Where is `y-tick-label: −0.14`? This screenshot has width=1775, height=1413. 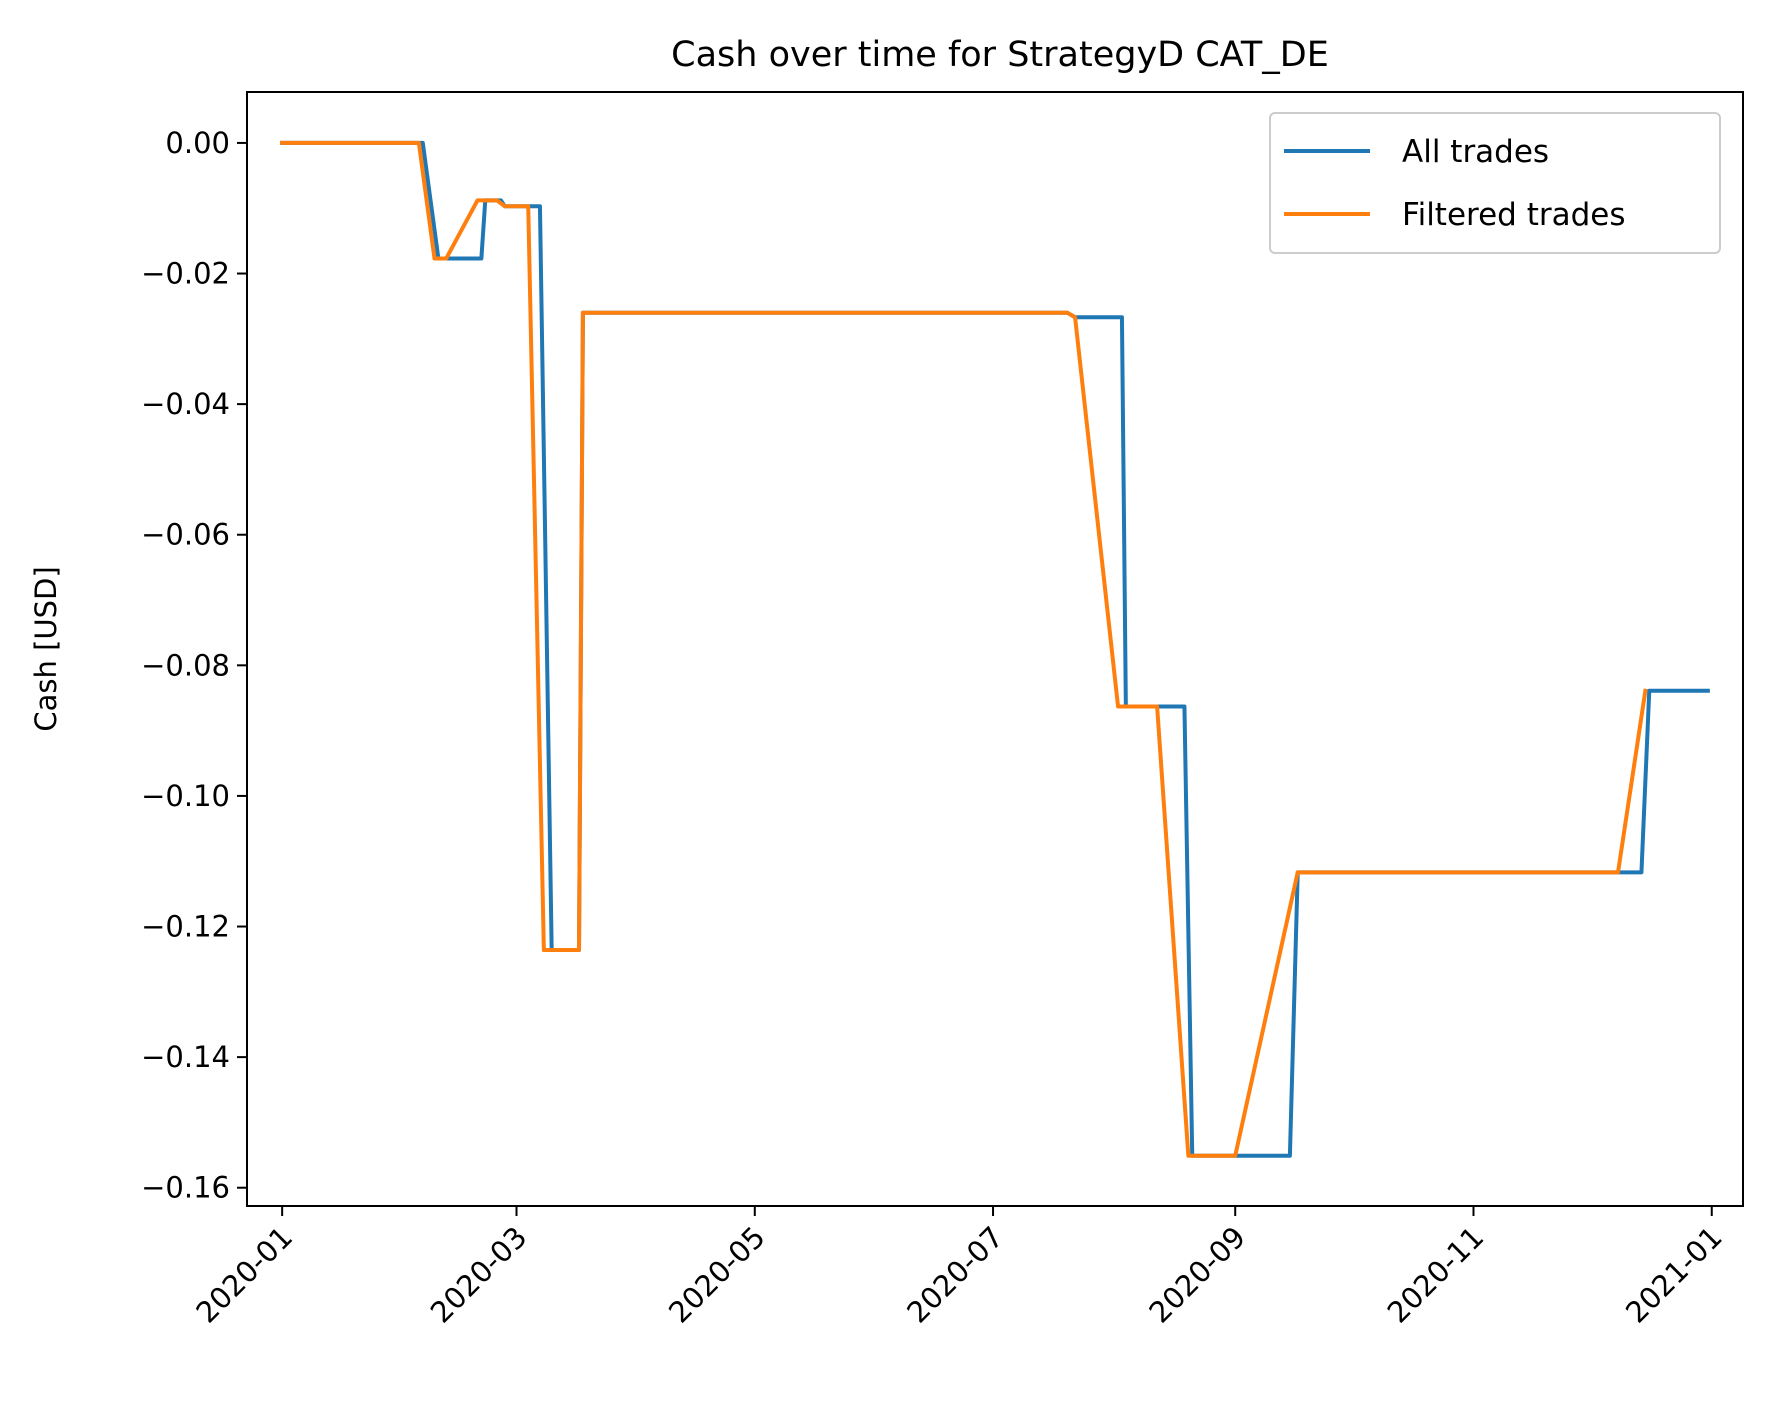
y-tick-label: −0.14 is located at coordinates (185, 1057).